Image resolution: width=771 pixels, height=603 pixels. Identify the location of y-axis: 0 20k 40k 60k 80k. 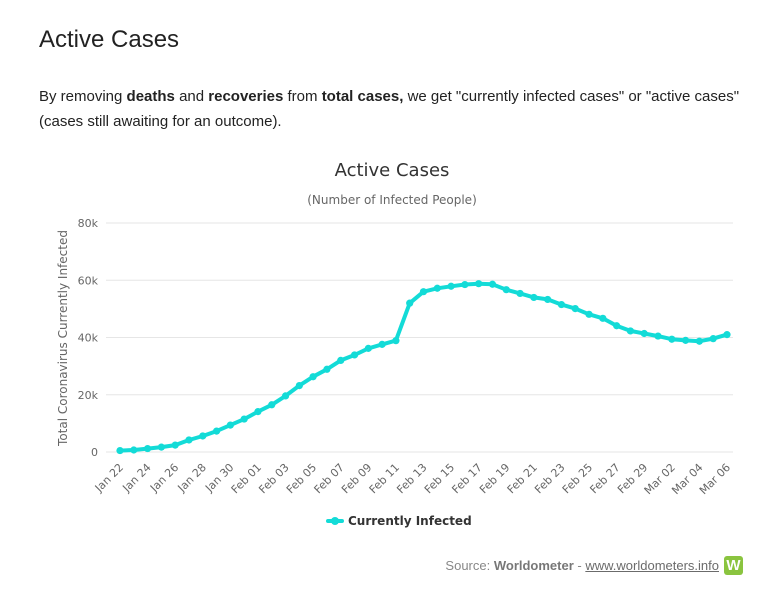
(88, 338).